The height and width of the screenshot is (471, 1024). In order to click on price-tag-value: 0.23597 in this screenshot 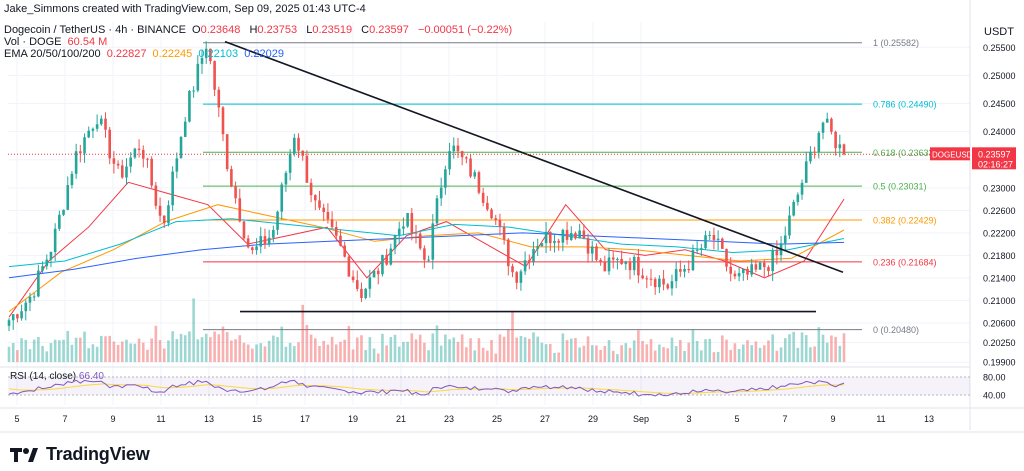, I will do `click(994, 154)`.